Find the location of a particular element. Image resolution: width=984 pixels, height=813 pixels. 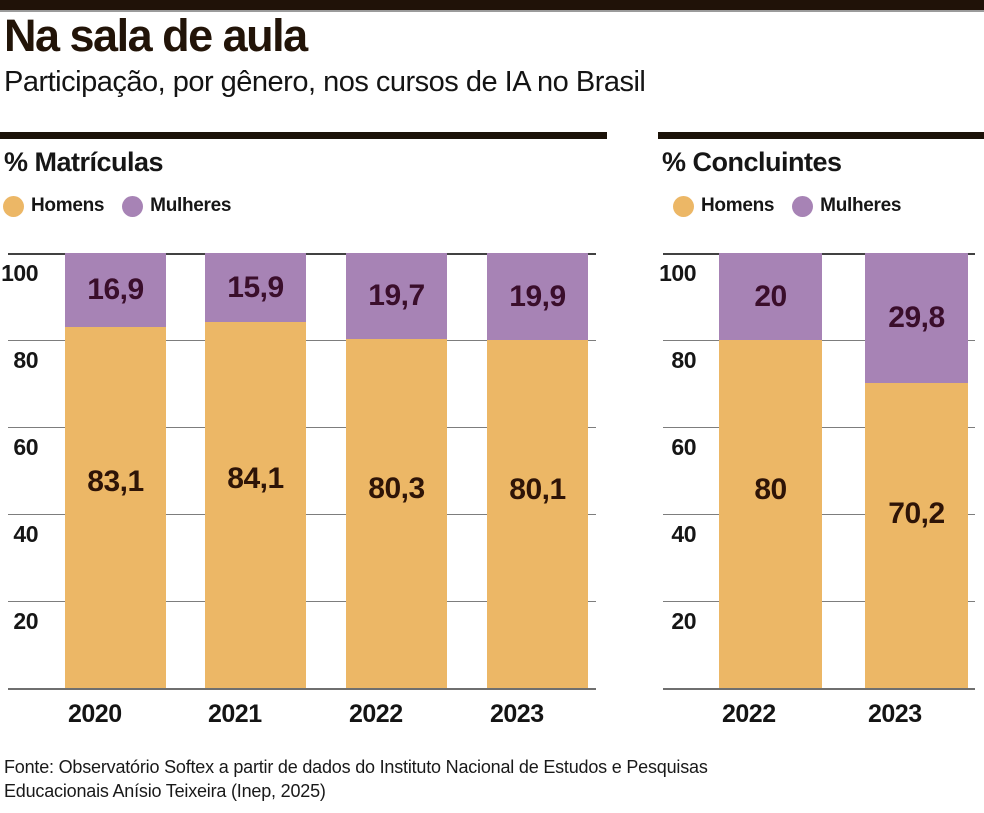

bar-value-label-homens: 84,1 is located at coordinates (255, 478).